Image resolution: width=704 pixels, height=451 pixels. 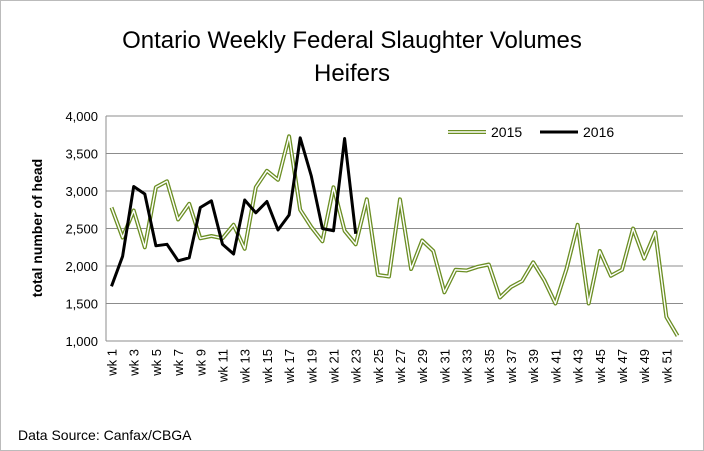 What do you see at coordinates (489, 366) in the screenshot?
I see `x-tick-label: wk 35` at bounding box center [489, 366].